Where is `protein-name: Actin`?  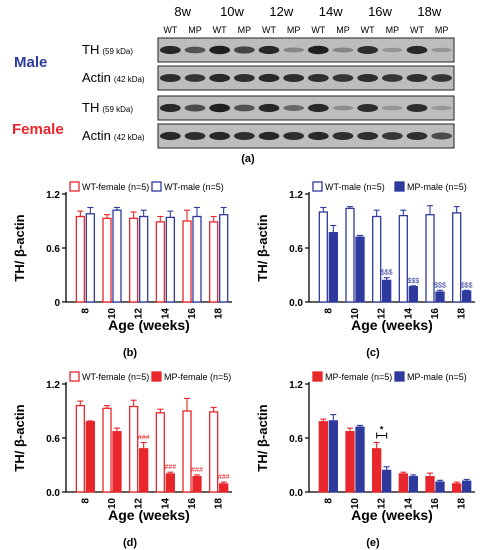 protein-name: Actin is located at coordinates (96, 77).